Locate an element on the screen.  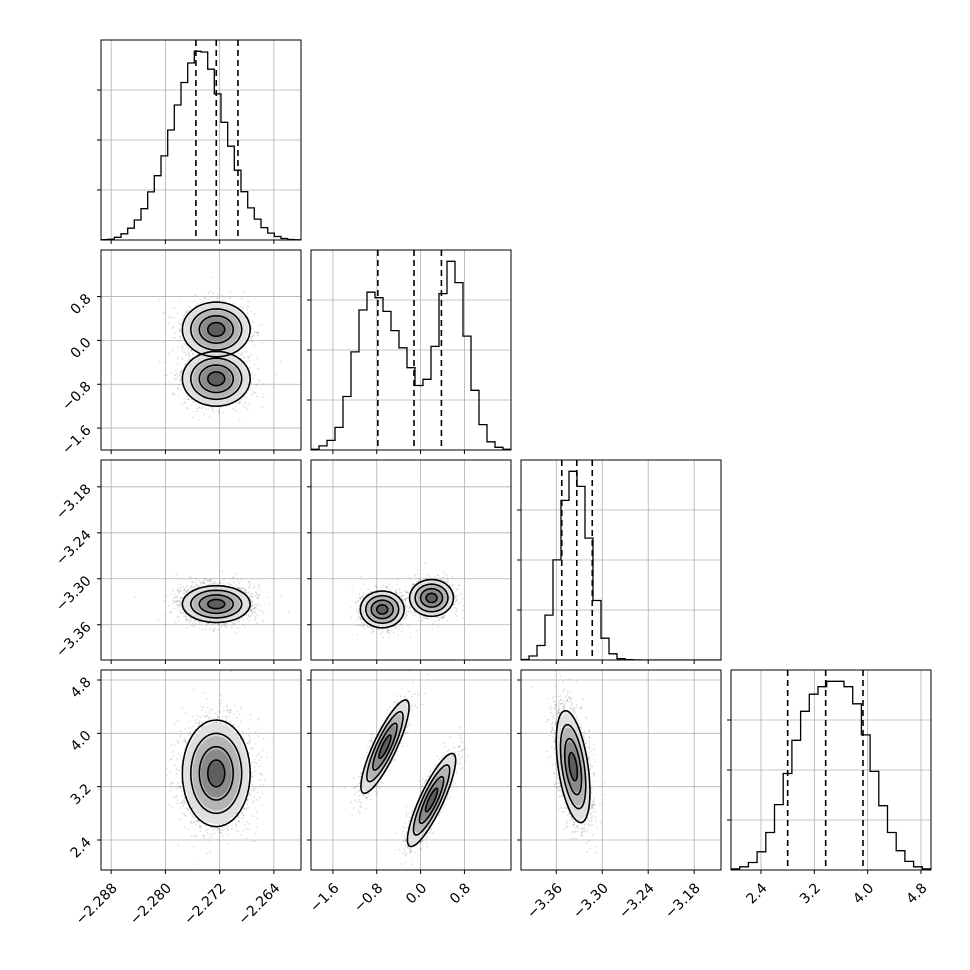
density-fill is located at coordinates (216, 378).